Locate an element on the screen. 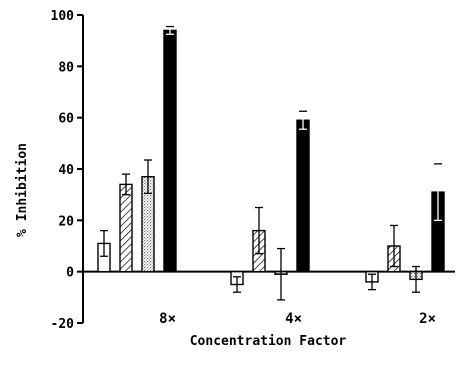 The image size is (463, 365). y-tick-label-2: 20 is located at coordinates (66, 221).